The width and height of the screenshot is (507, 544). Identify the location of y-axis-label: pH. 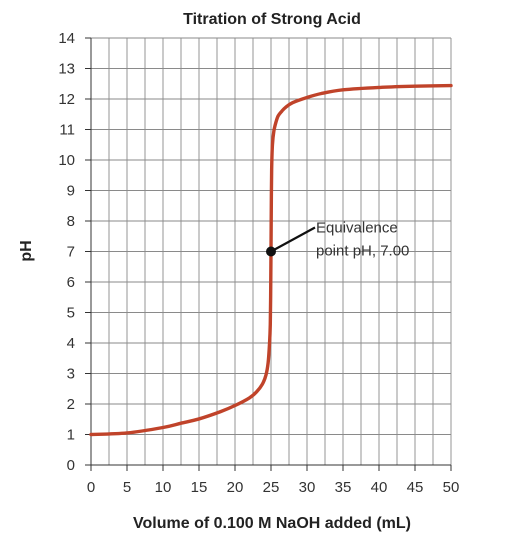
(26, 250).